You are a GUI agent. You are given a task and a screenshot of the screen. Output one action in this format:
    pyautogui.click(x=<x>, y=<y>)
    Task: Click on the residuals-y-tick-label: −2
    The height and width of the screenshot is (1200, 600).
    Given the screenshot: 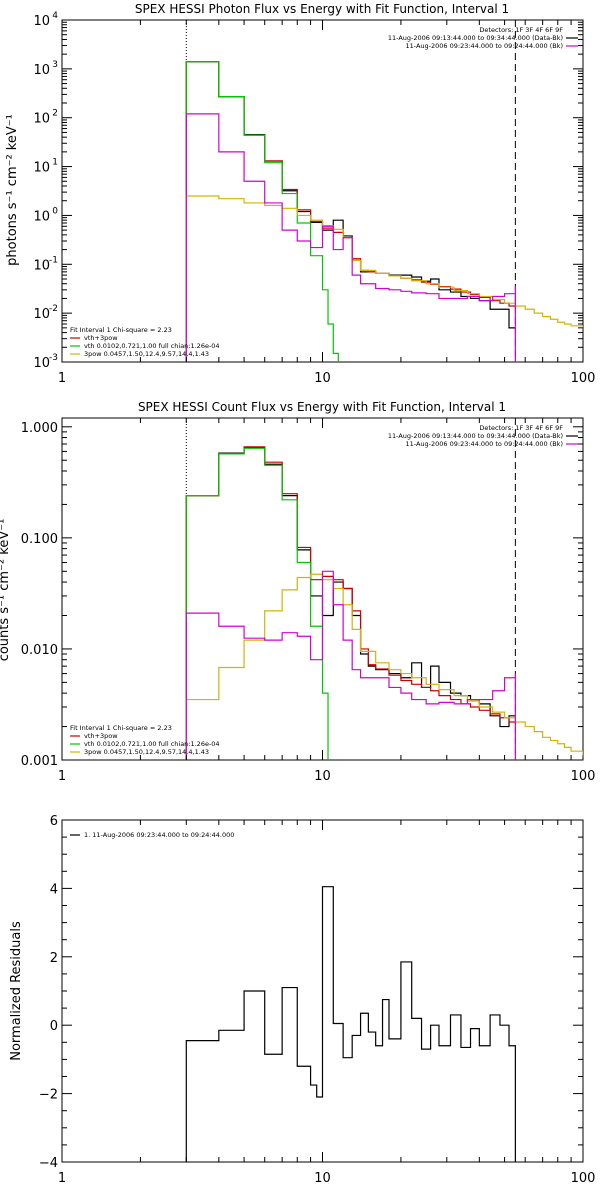 What is the action you would take?
    pyautogui.click(x=48, y=1095)
    